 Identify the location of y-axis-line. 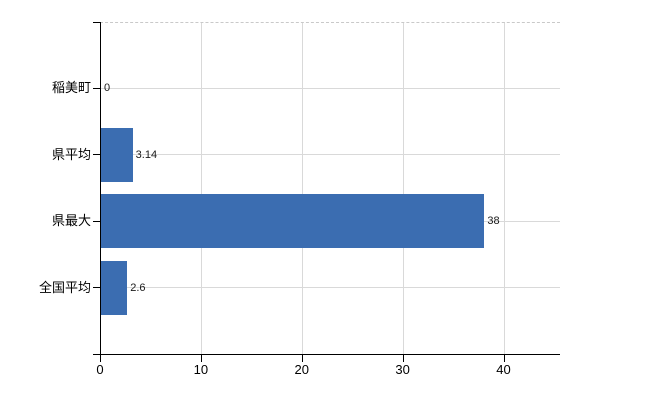
(100, 188).